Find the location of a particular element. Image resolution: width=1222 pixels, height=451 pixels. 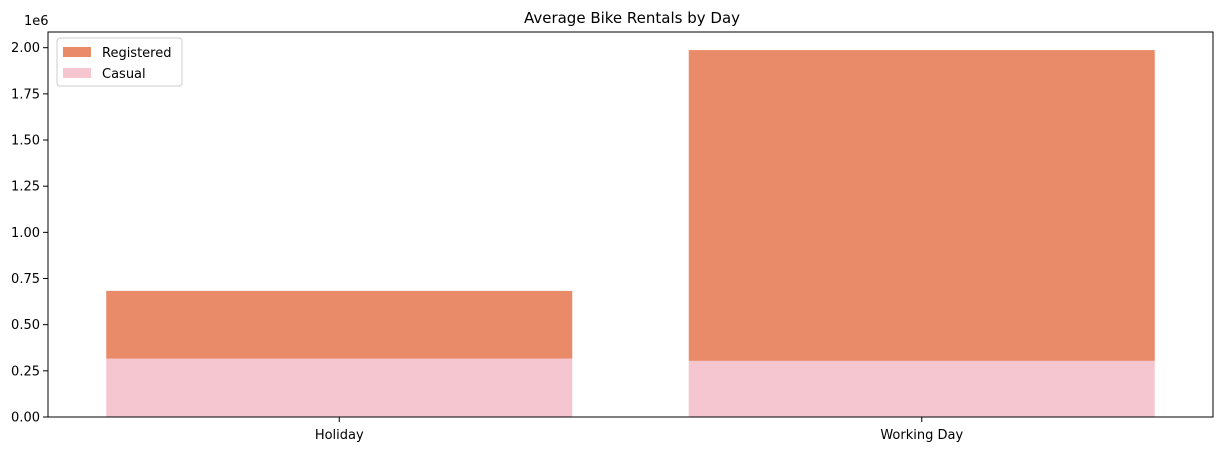

y-axis-offset-label: 1e6 is located at coordinates (36, 21).